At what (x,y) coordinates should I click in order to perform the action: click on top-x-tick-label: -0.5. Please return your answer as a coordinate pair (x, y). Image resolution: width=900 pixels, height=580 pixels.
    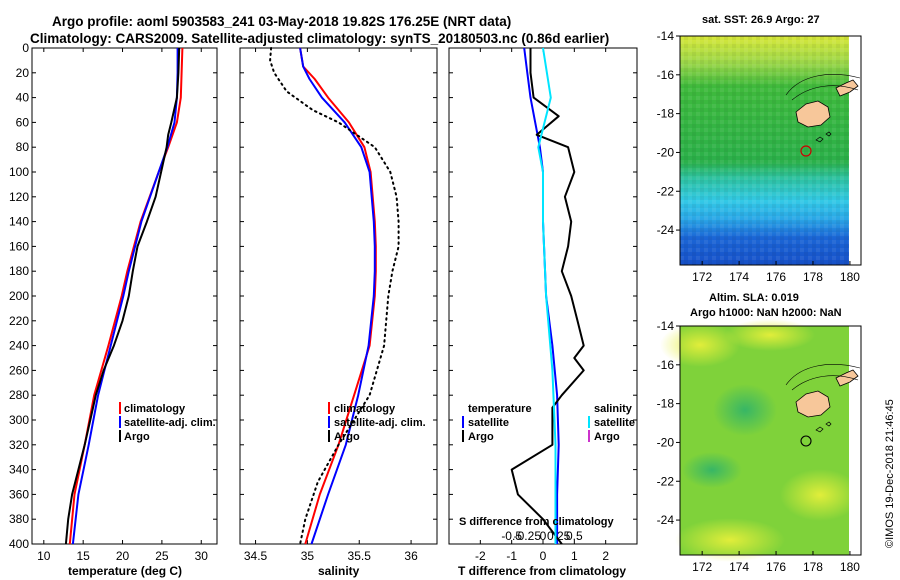
    Looking at the image, I should click on (511, 536).